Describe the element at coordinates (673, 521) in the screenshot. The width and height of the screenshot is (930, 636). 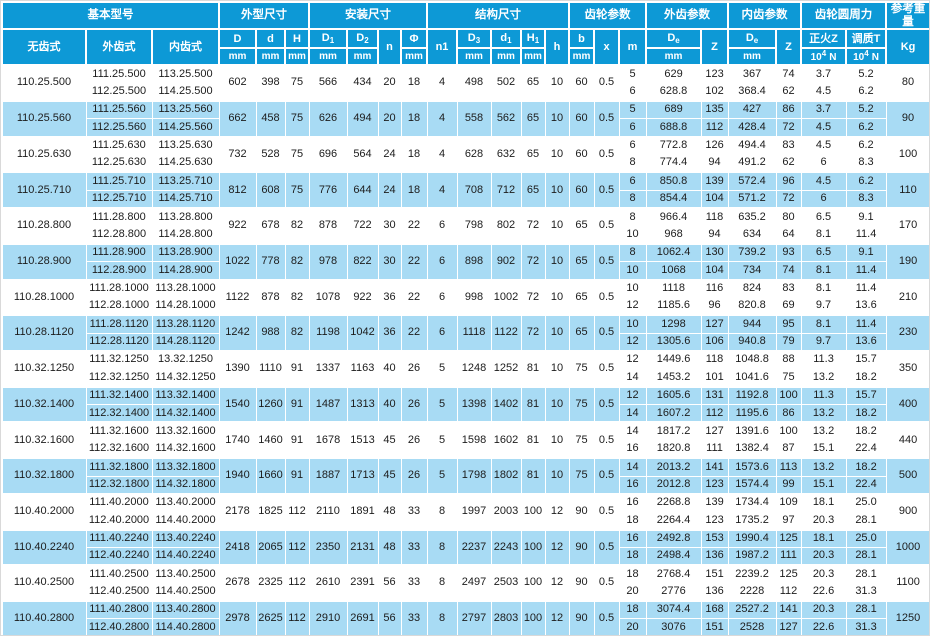
I see `cell-De-external: 2264.4` at that location.